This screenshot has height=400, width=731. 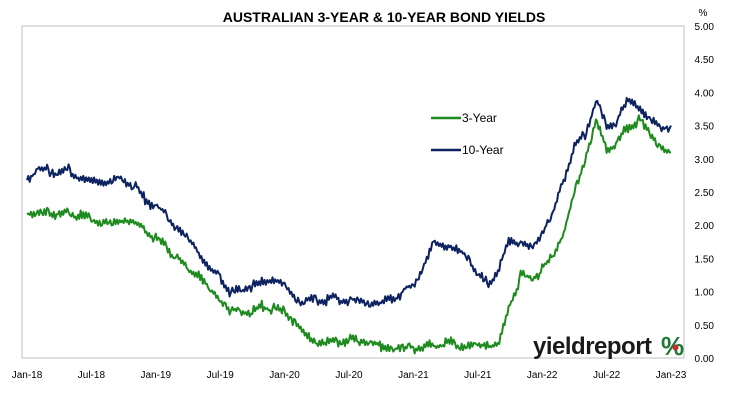 What do you see at coordinates (607, 375) in the screenshot?
I see `x-tick-label: Jul-22` at bounding box center [607, 375].